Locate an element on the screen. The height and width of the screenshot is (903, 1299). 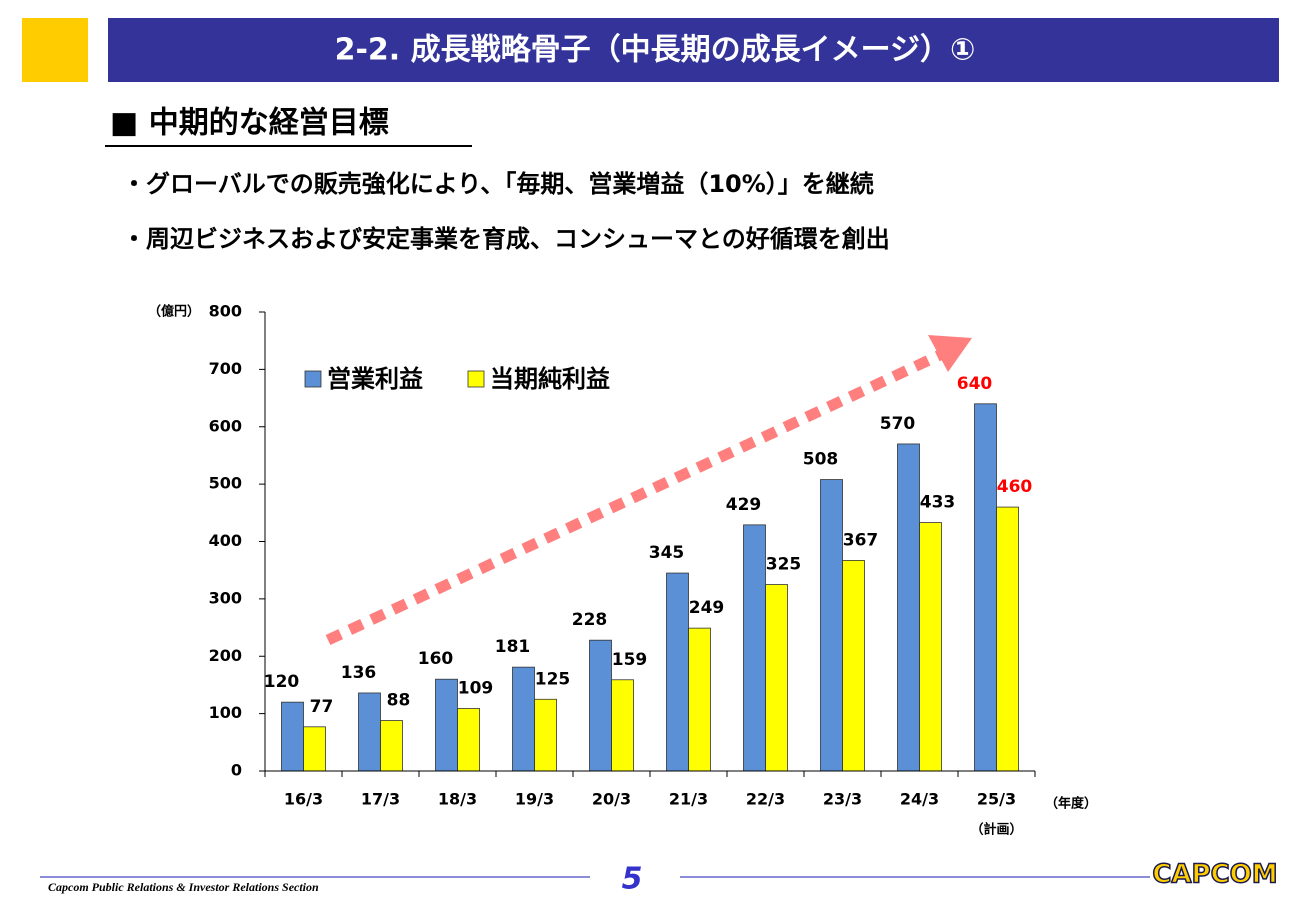
growth-arrow-head is located at coordinates (950, 353).